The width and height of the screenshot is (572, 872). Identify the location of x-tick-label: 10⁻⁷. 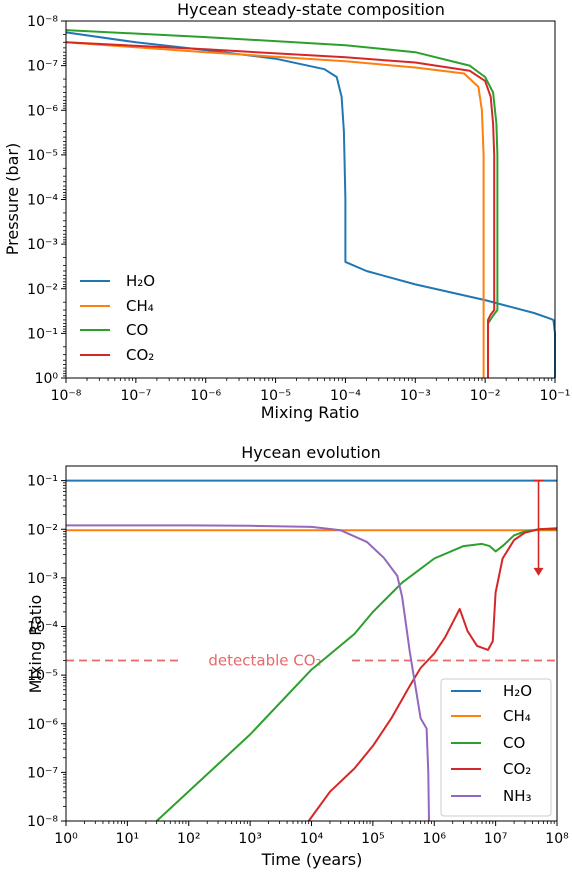
(135, 396).